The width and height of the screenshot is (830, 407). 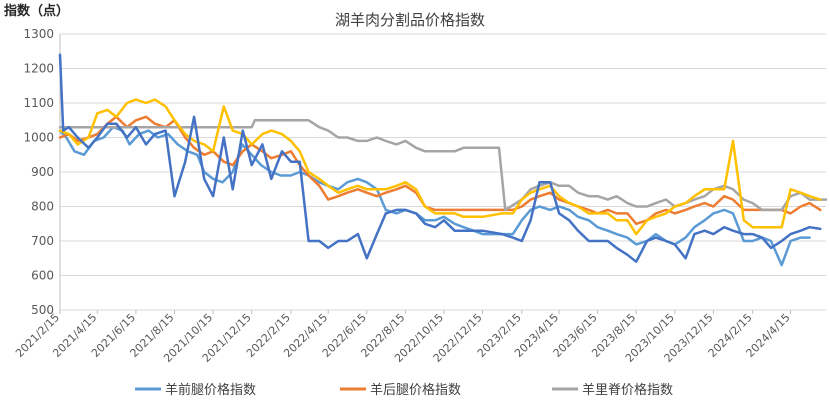 I want to click on y-axis-label: 指数（点）, so click(x=36, y=11).